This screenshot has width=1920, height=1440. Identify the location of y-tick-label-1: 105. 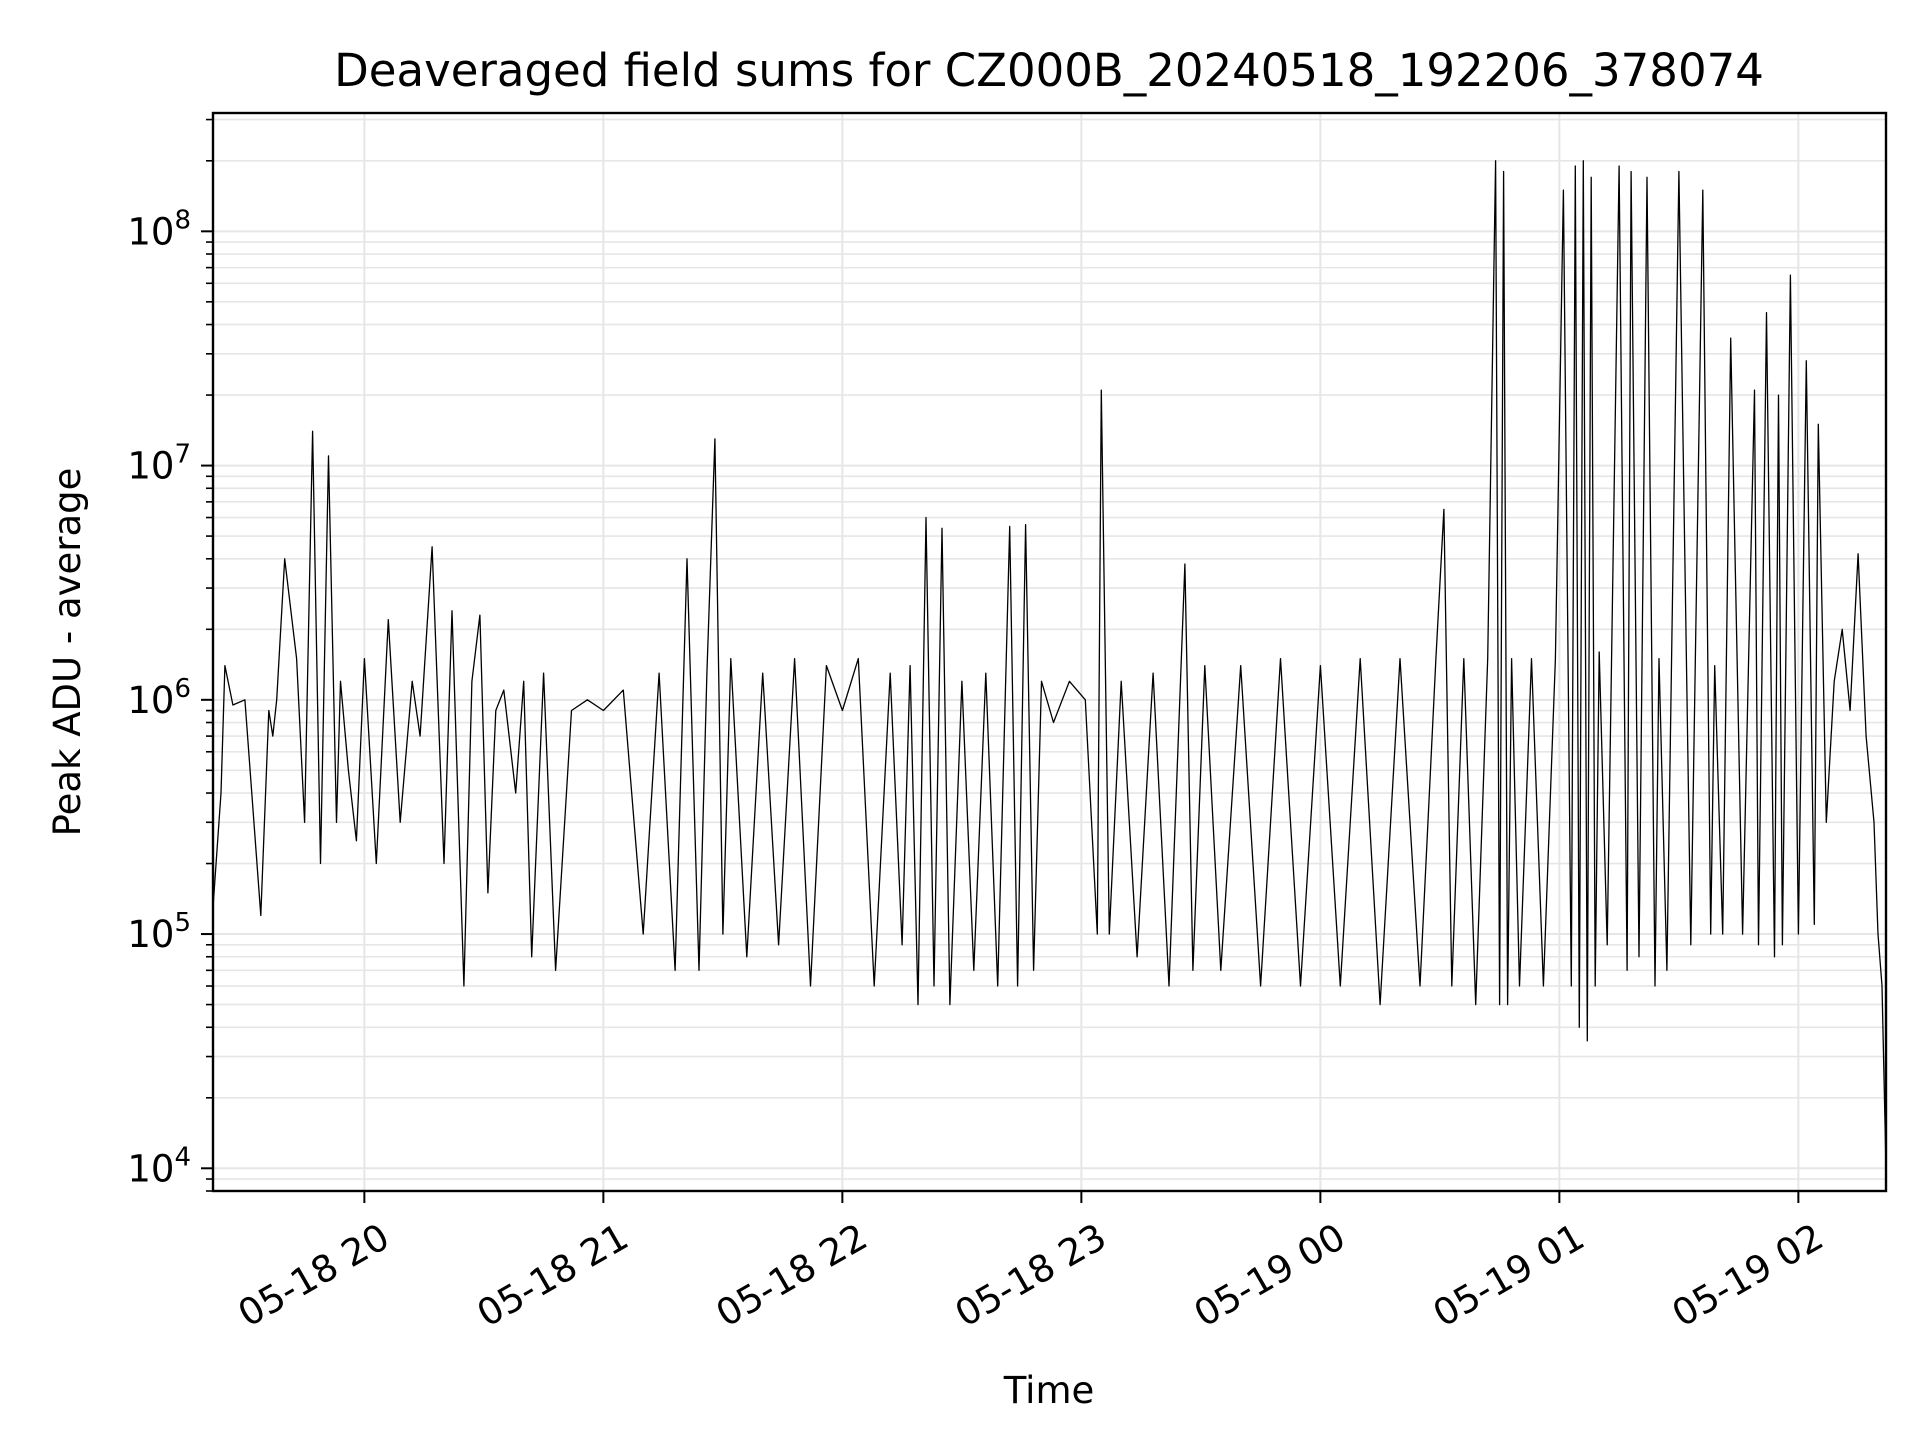
(159, 932).